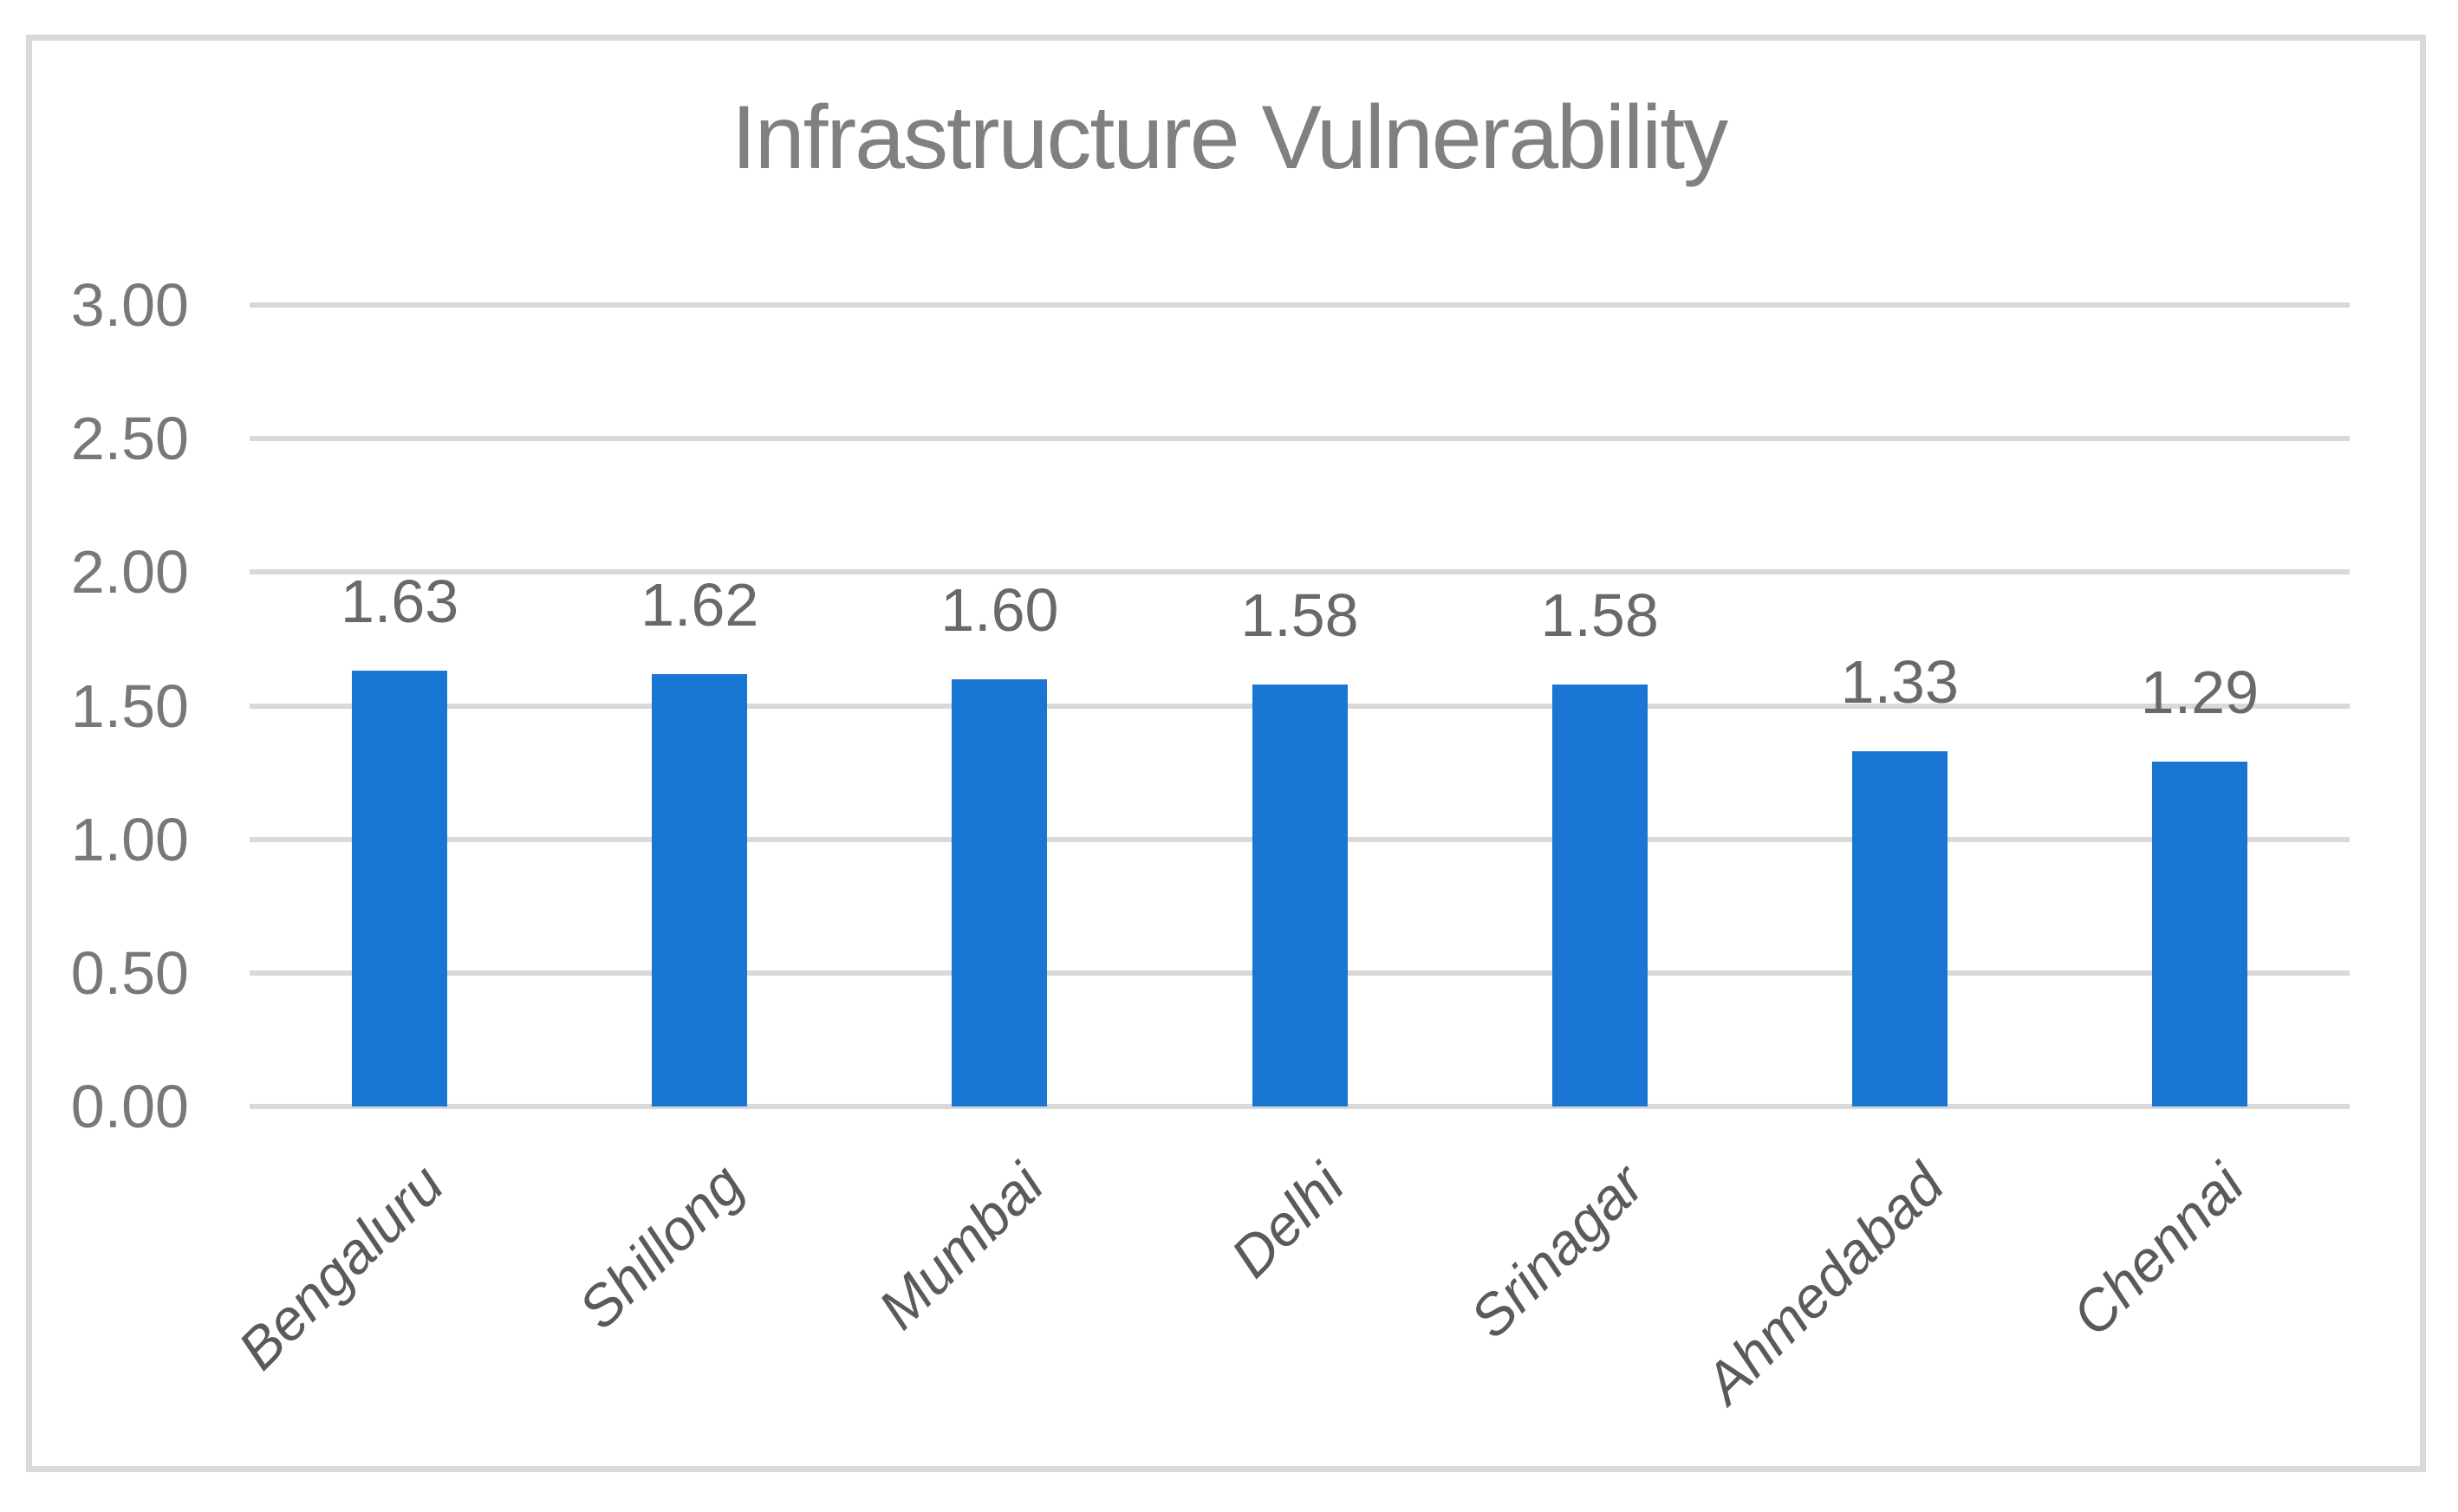 This screenshot has height=1512, width=2458. What do you see at coordinates (129, 972) in the screenshot?
I see `y-tick-label: 0.50` at bounding box center [129, 972].